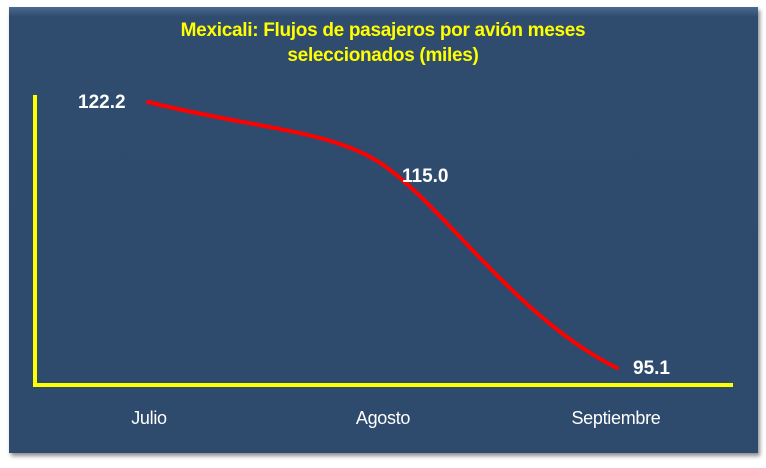 Image resolution: width=766 pixels, height=468 pixels. Describe the element at coordinates (425, 176) in the screenshot. I see `data-label-agosto: 115.0` at that location.